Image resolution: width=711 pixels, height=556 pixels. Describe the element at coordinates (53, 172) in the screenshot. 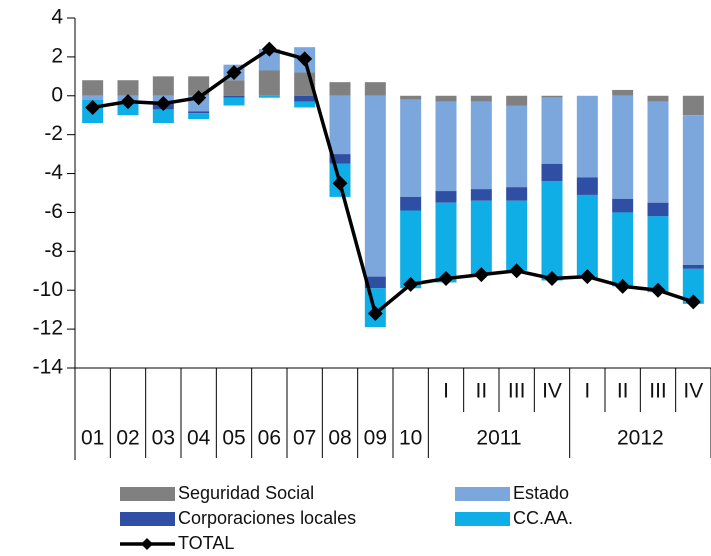

I see `y-tick-label: -4` at that location.